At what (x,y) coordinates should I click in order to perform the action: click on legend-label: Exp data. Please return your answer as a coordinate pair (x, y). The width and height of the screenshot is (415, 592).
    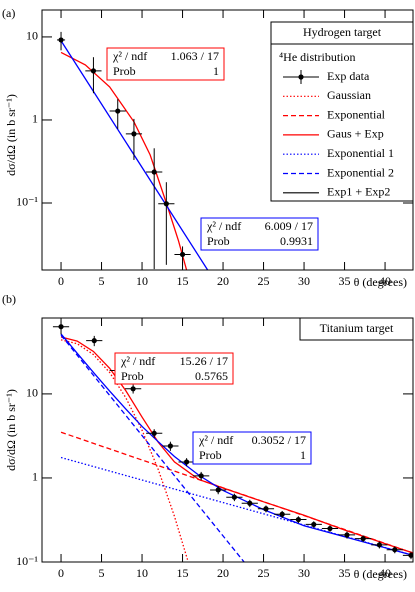
    Looking at the image, I should click on (348, 76).